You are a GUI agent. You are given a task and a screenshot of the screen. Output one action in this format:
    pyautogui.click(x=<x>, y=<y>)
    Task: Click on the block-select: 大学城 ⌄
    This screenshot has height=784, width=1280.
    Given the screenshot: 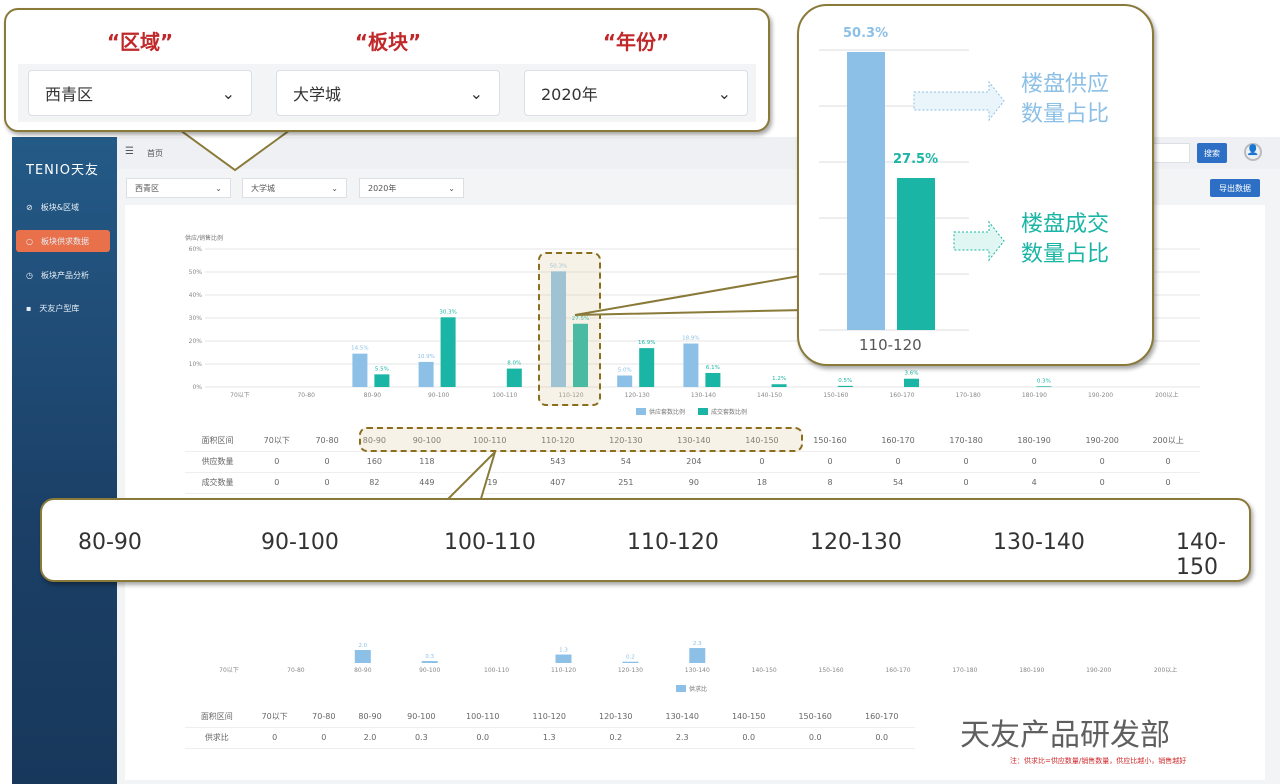 What is the action you would take?
    pyautogui.click(x=294, y=188)
    